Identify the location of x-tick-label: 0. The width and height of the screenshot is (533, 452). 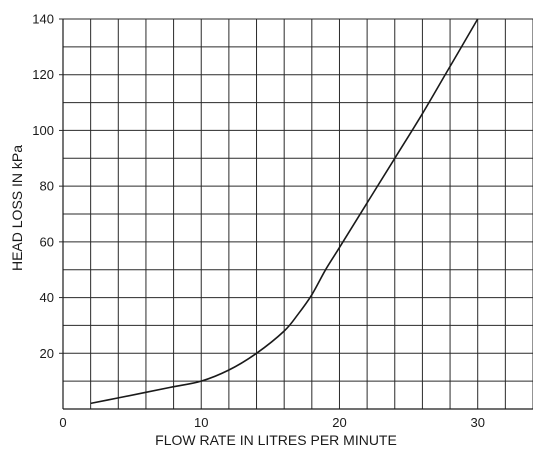
(62, 422).